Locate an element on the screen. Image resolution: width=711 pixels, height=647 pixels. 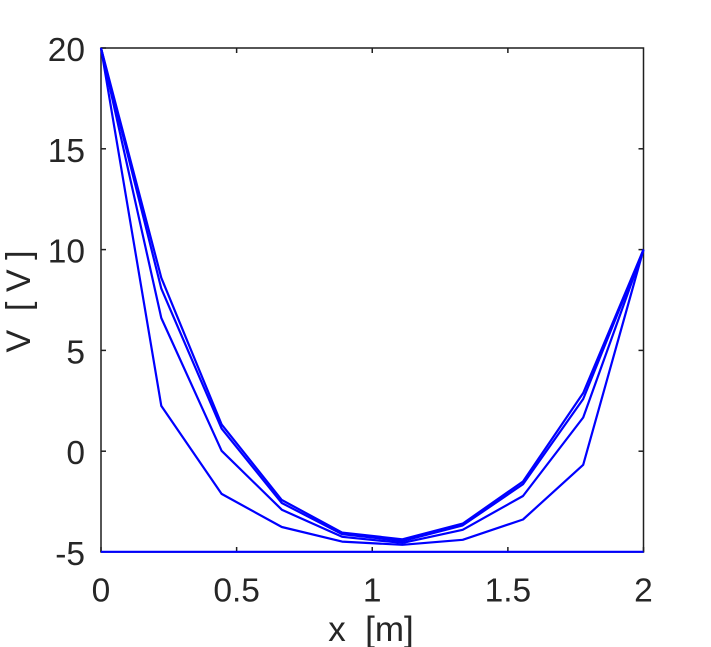
svg-text: 15 is located at coordinates (66, 151).